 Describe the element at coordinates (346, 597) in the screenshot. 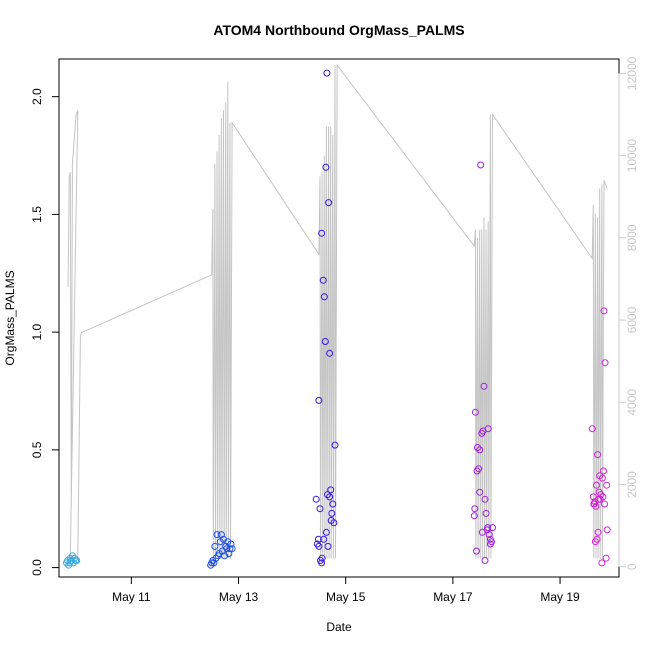

I see `x-tick-label-2: May 15` at that location.